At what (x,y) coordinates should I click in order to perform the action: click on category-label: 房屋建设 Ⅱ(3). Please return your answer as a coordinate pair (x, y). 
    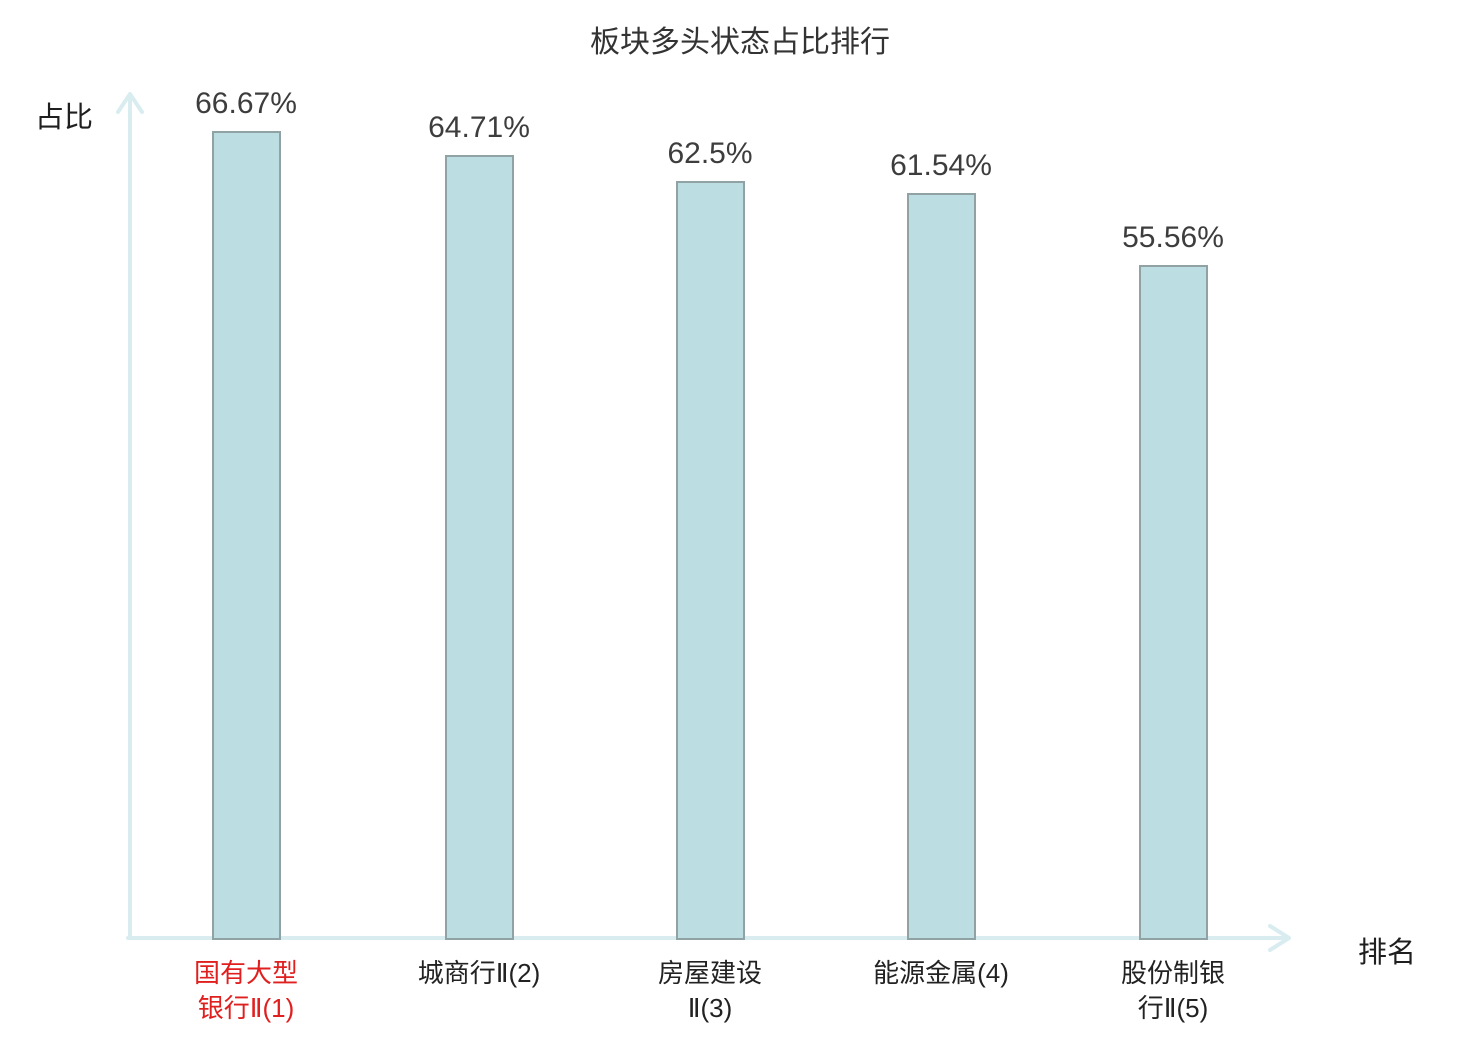
    Looking at the image, I should click on (710, 990).